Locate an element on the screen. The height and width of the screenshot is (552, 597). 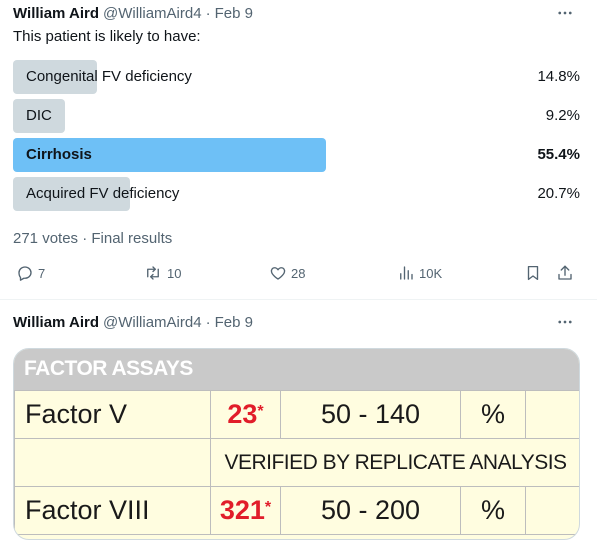
poll-option-label: DIC is located at coordinates (39, 115).